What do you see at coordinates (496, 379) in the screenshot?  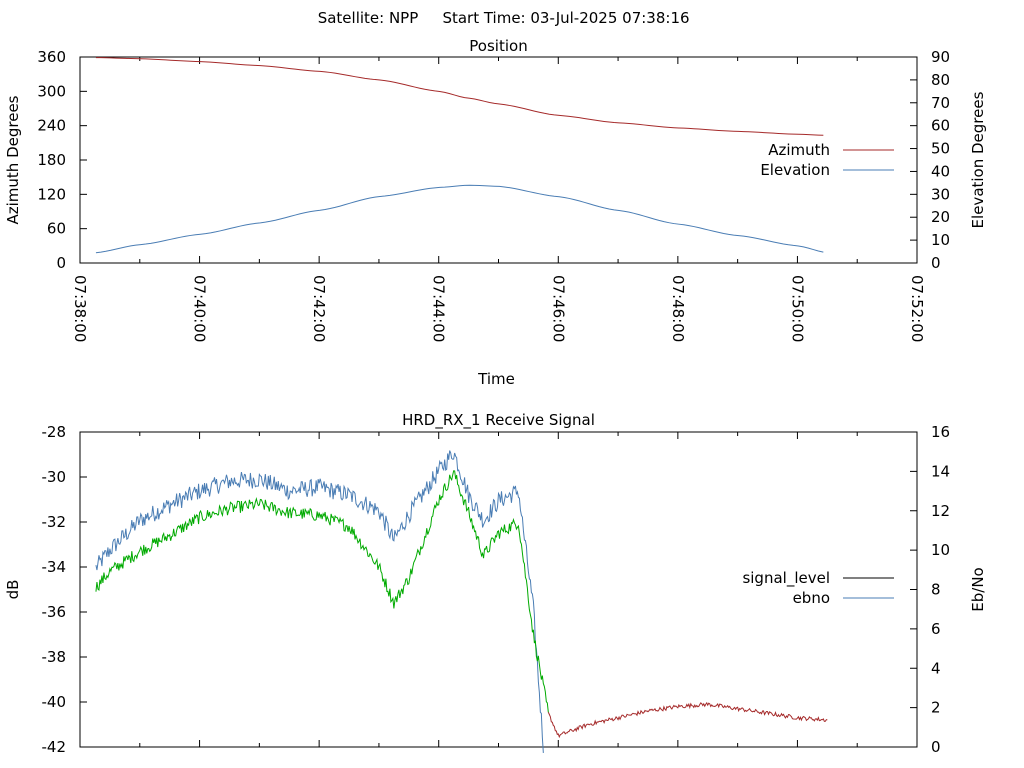 I see `x-axis-label: Time` at bounding box center [496, 379].